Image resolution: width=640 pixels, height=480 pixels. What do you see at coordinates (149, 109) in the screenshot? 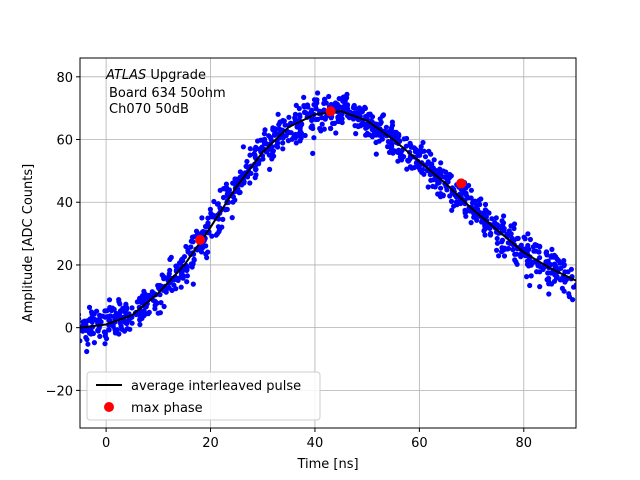
I see `annotation-line-3: Ch070 50dB` at bounding box center [149, 109].